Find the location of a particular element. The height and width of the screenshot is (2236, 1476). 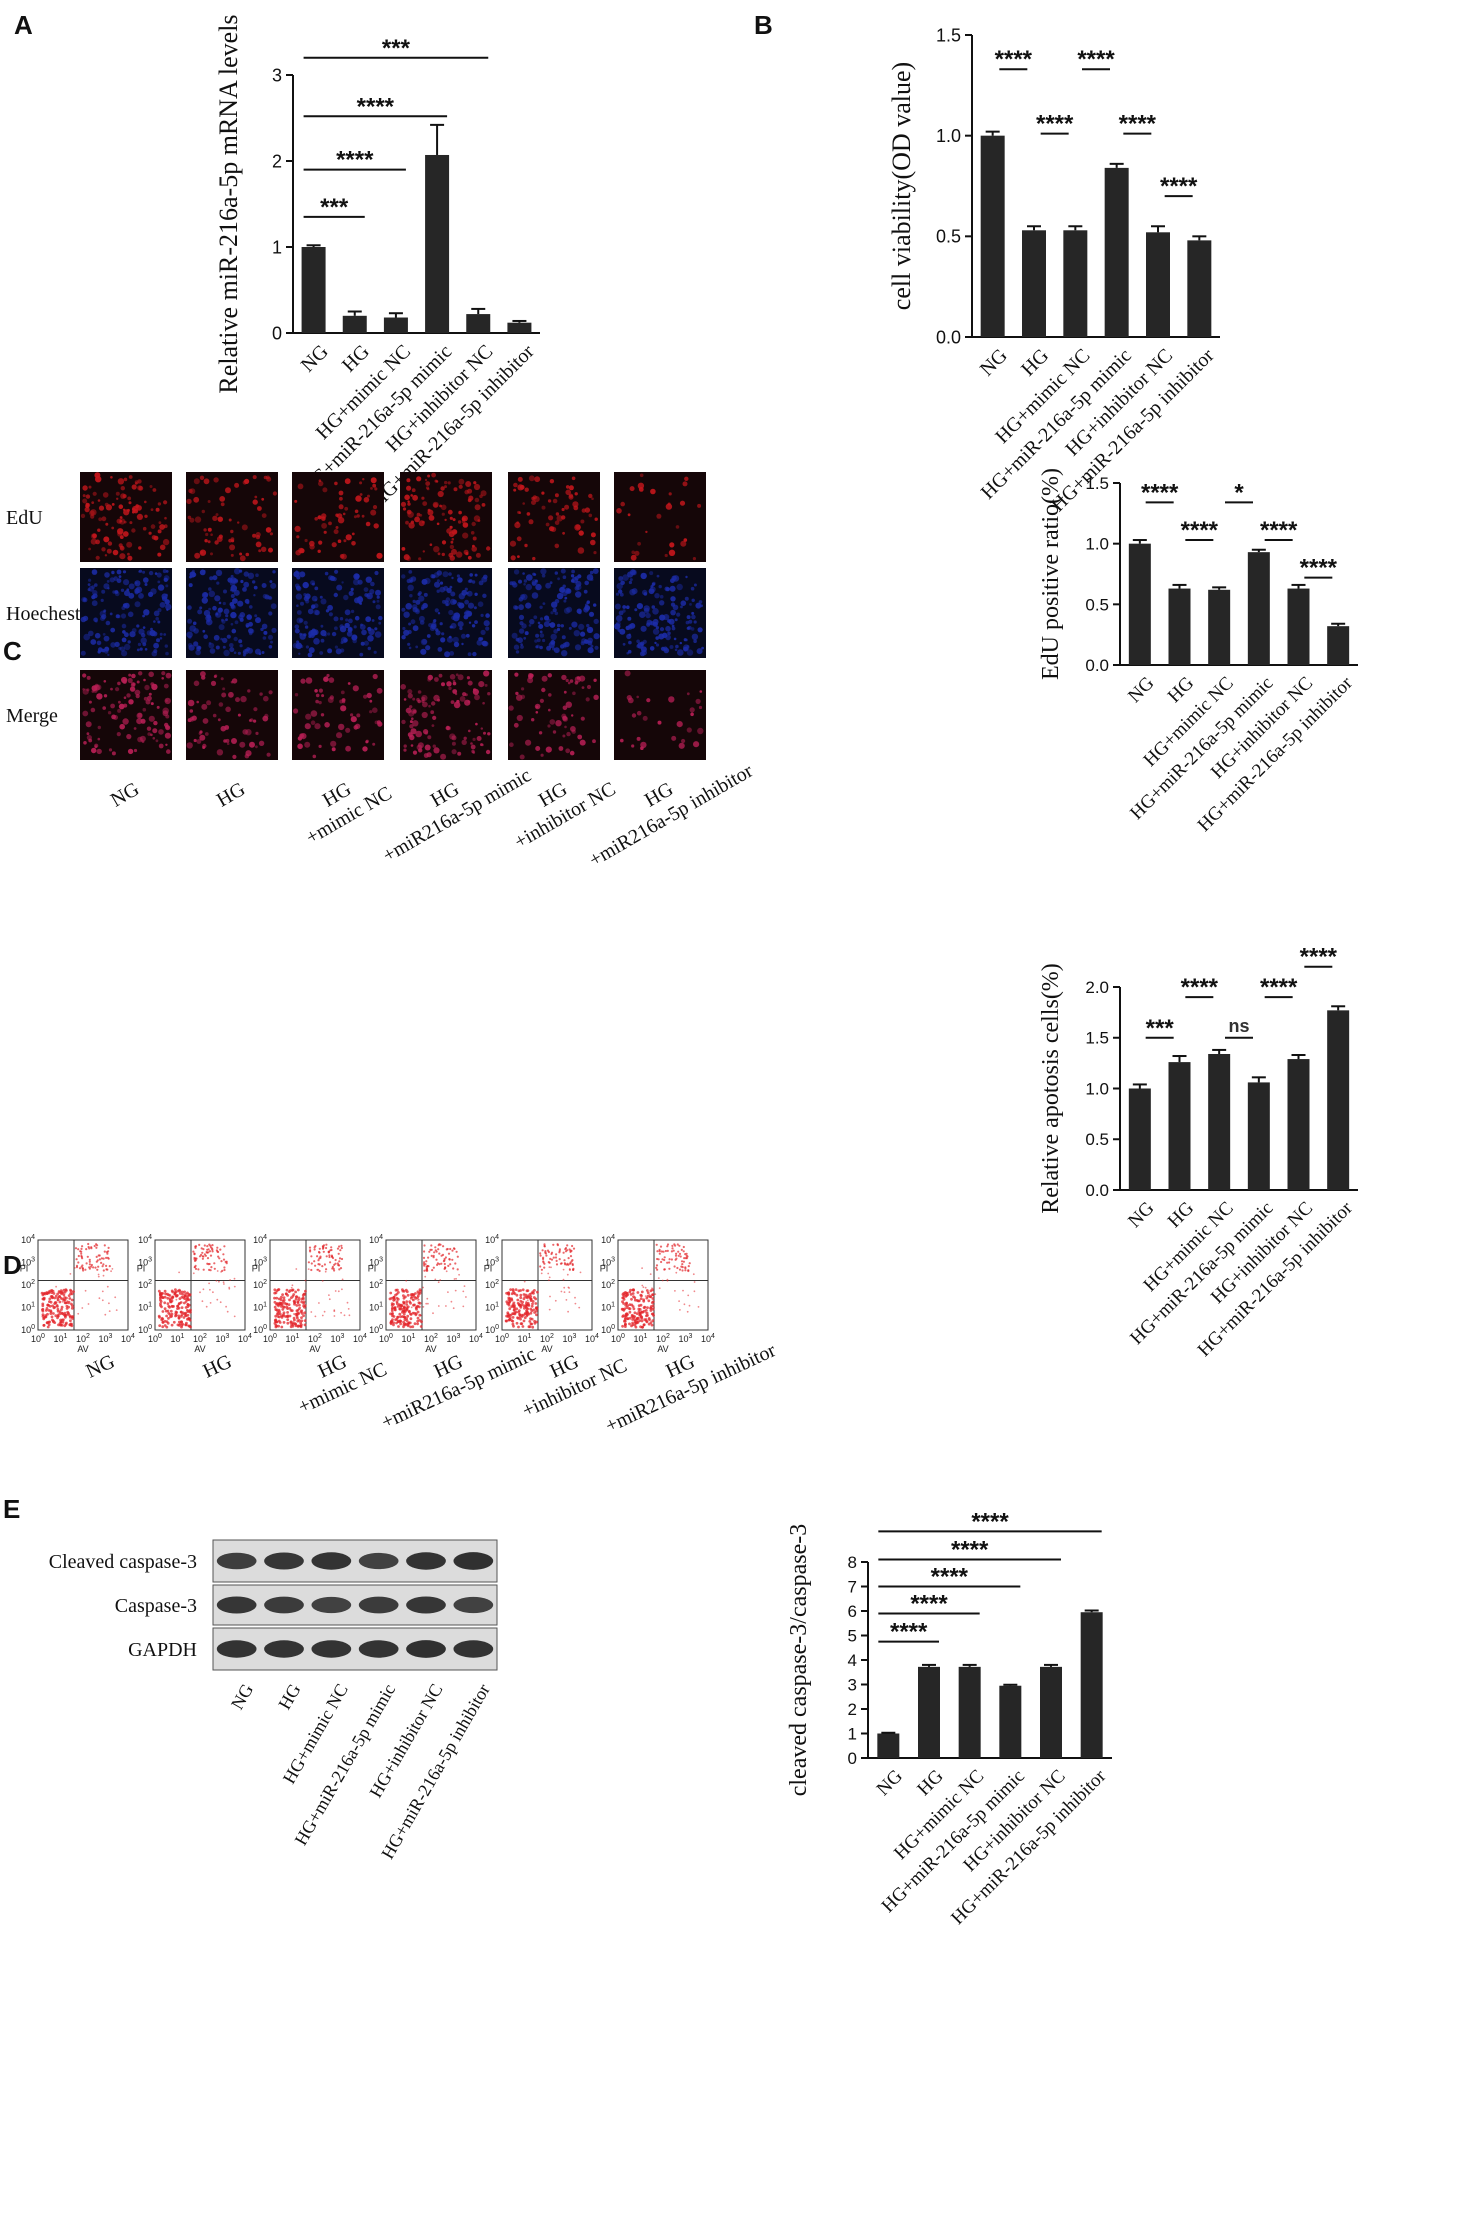

exponent: 1 is located at coordinates (265, 1305).